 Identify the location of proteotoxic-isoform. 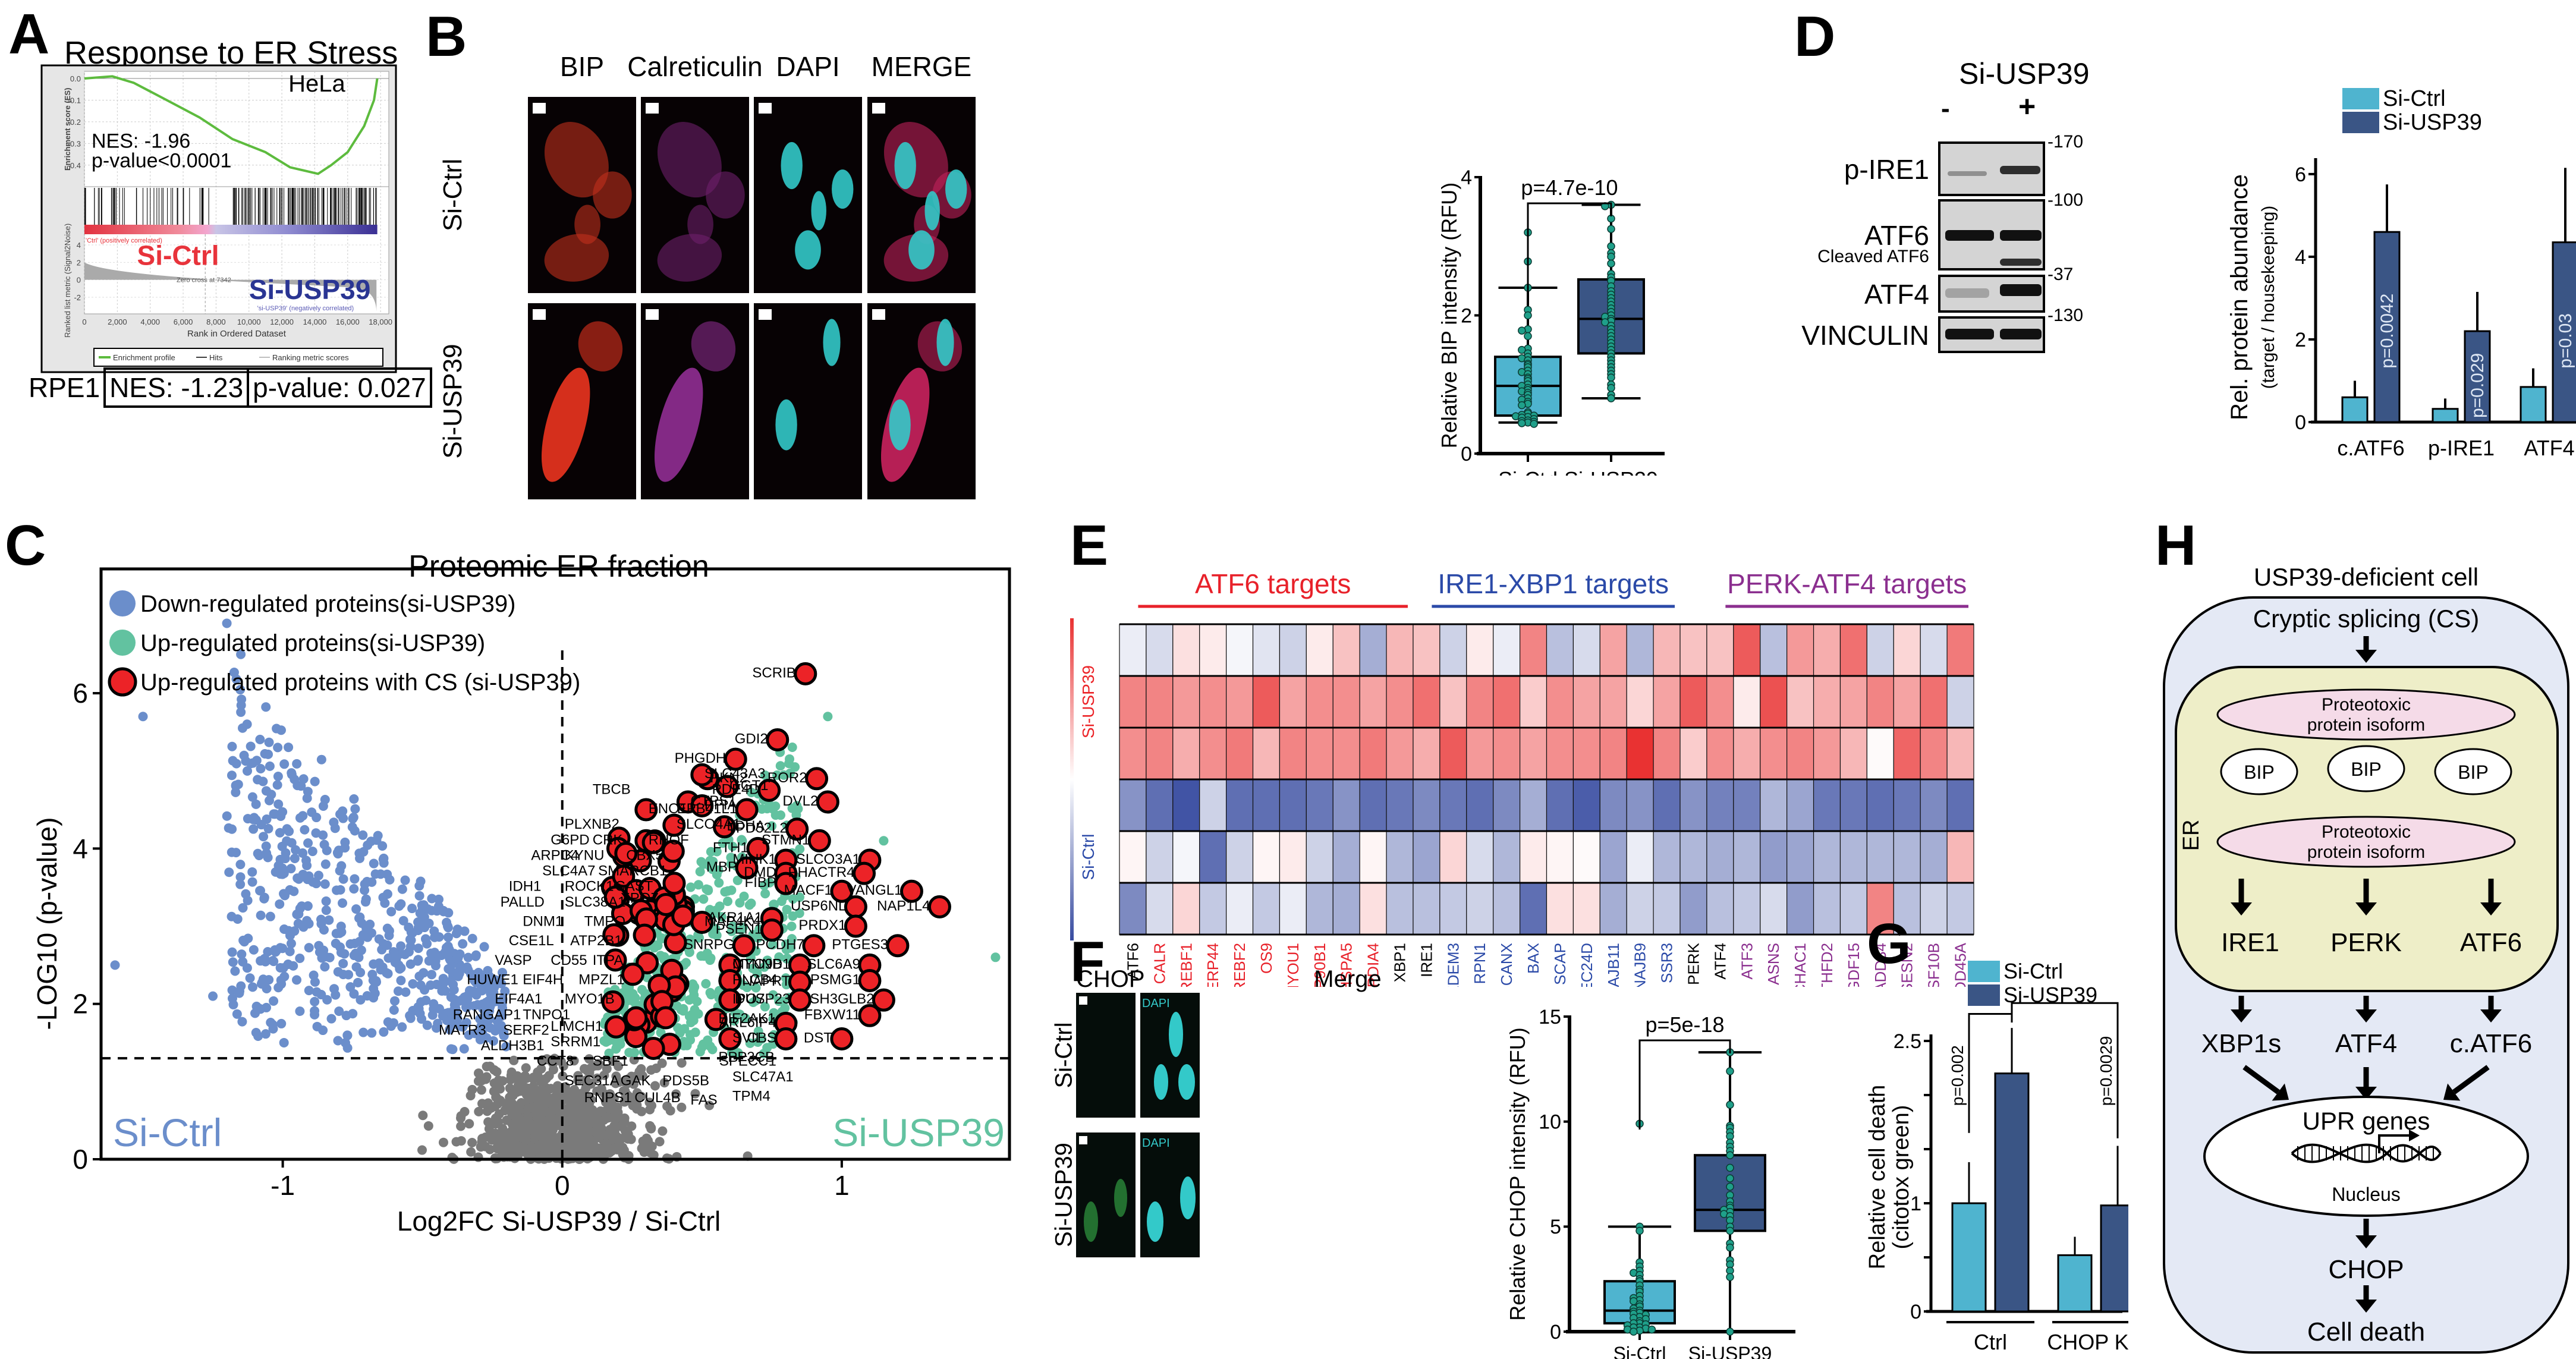
(2366, 714).